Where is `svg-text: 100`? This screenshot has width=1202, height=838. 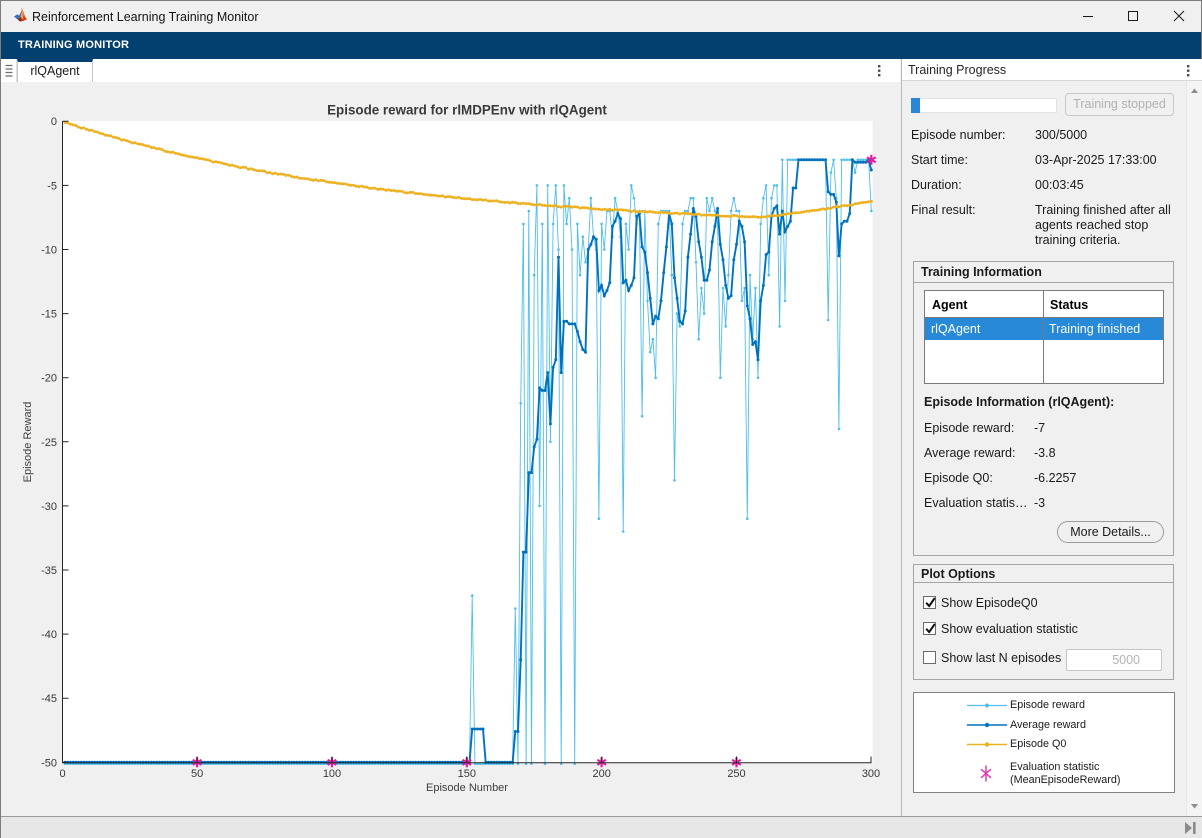 svg-text: 100 is located at coordinates (332, 774).